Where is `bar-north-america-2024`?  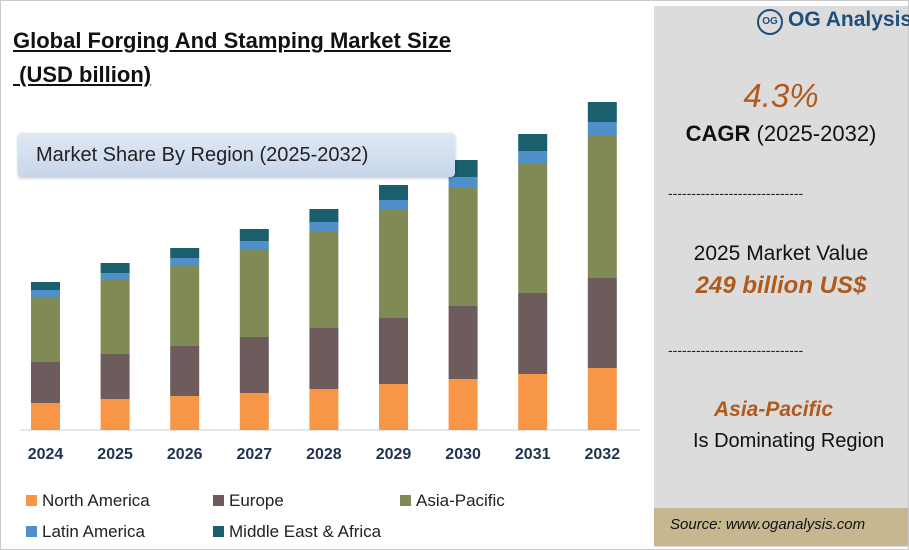 bar-north-america-2024 is located at coordinates (45, 416).